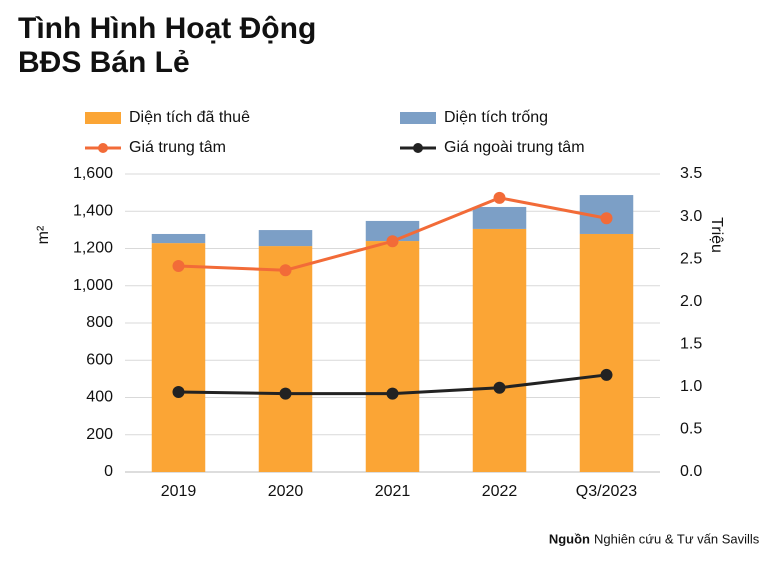 The width and height of the screenshot is (768, 564). What do you see at coordinates (93, 285) in the screenshot?
I see `y-tick-label: 1,000` at bounding box center [93, 285].